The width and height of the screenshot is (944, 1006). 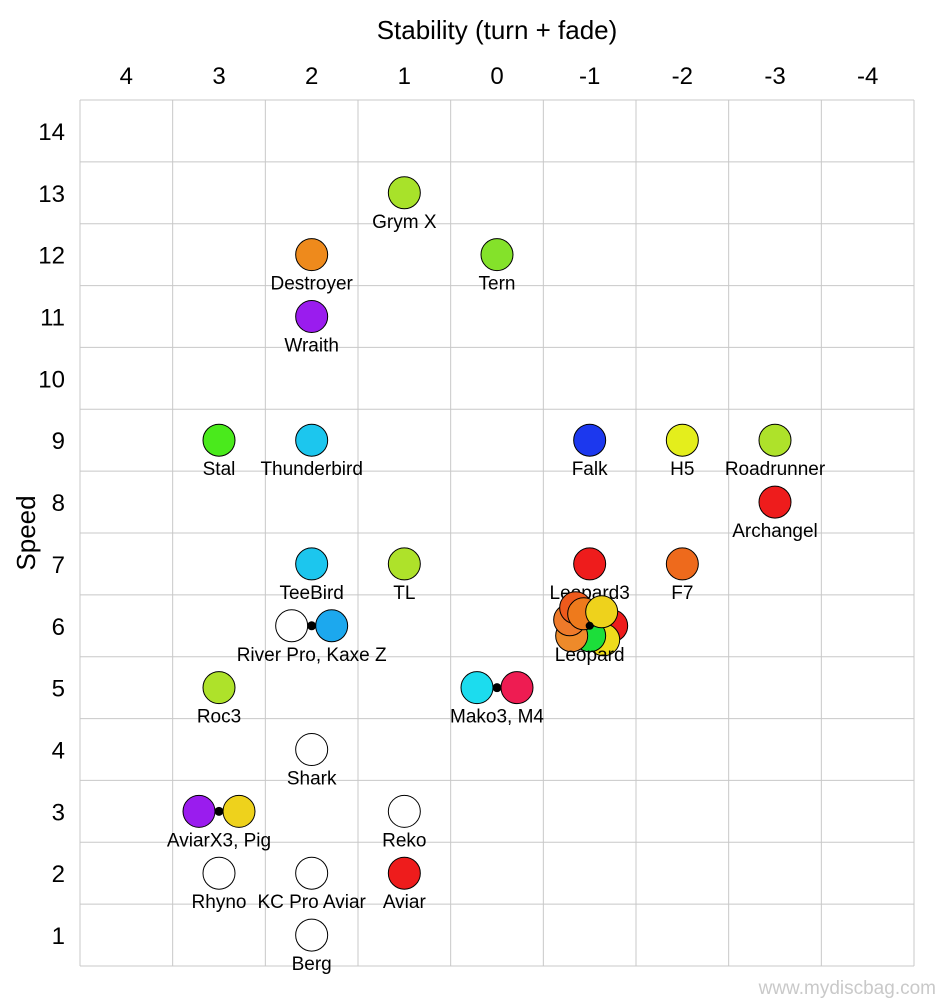 What do you see at coordinates (496, 76) in the screenshot?
I see `x-tick-label: 0` at bounding box center [496, 76].